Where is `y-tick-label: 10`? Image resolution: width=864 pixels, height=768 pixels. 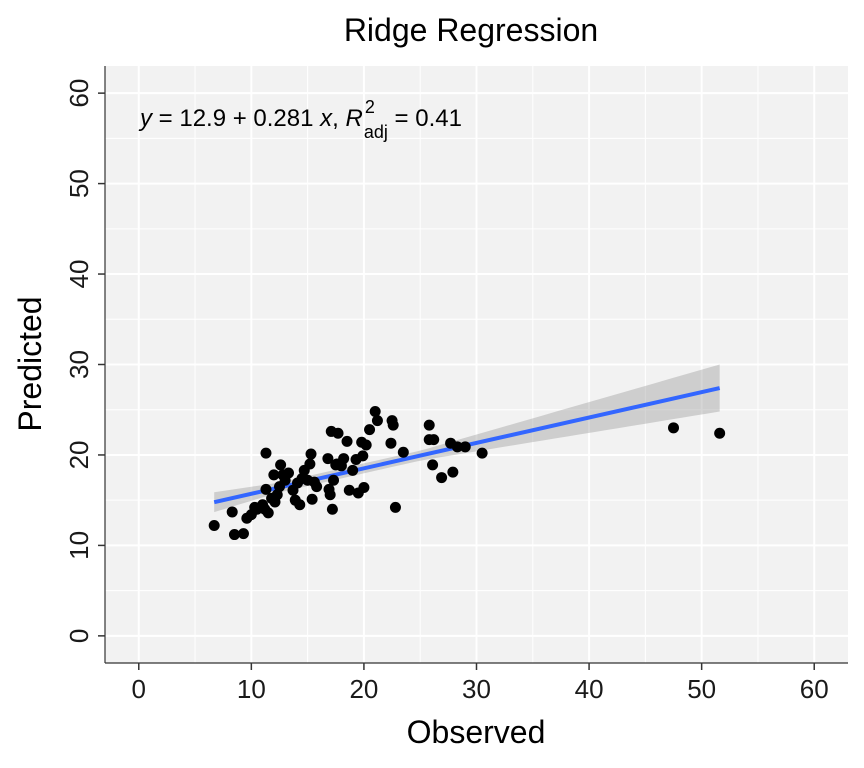 y-tick-label: 10 is located at coordinates (79, 545).